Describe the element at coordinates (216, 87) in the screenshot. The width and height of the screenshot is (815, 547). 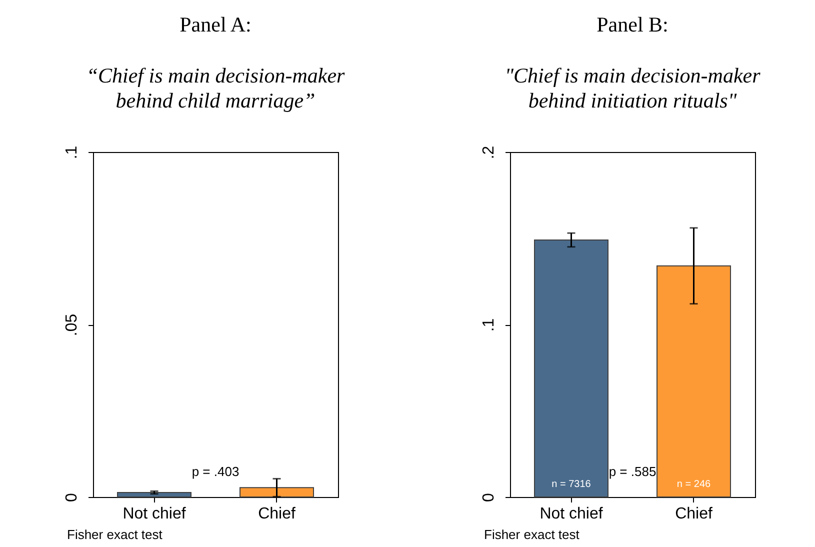
I see `chart-subtitle: “Chief is main decision-maker behind child marriage”` at that location.